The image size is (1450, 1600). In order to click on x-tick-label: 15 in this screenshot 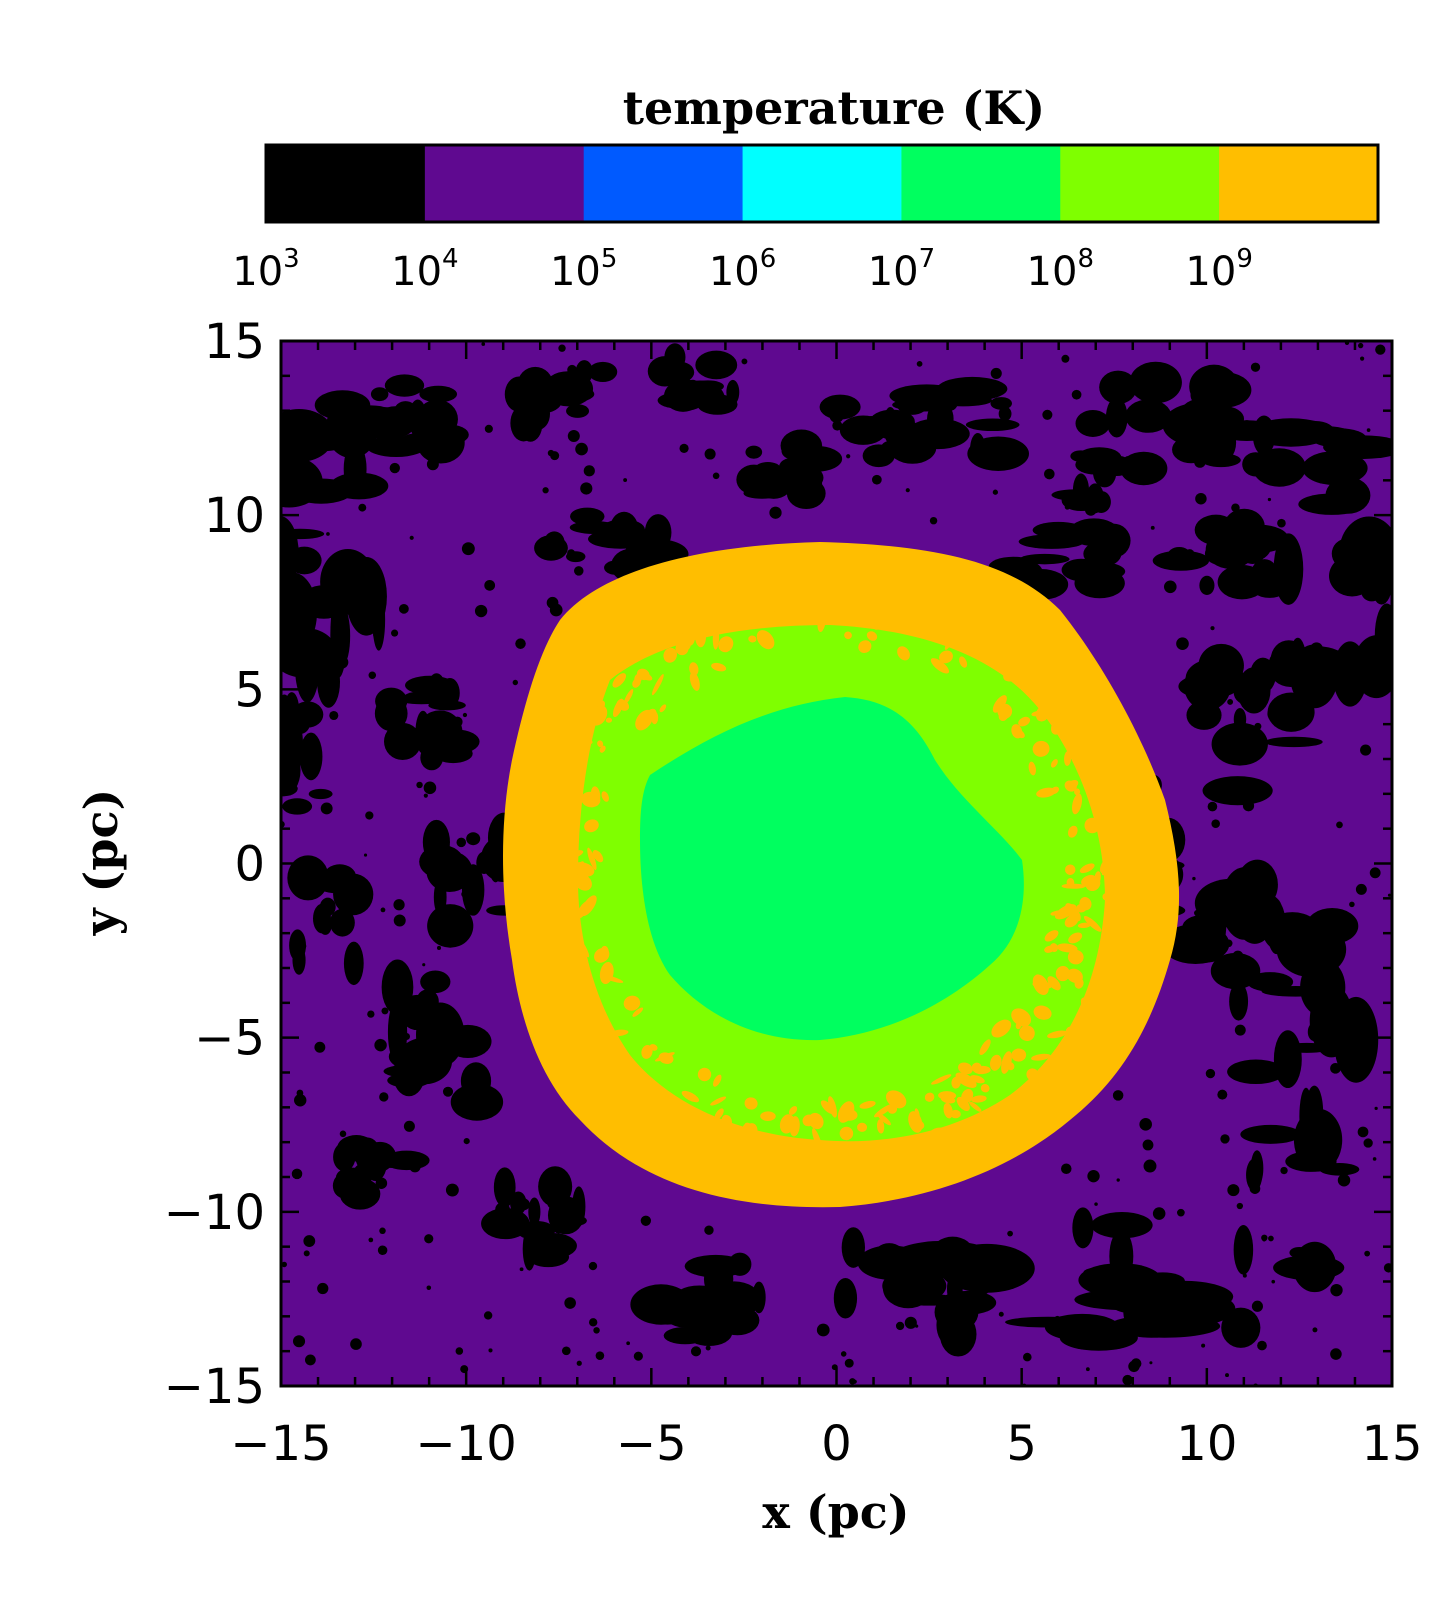, I will do `click(1391, 1444)`.